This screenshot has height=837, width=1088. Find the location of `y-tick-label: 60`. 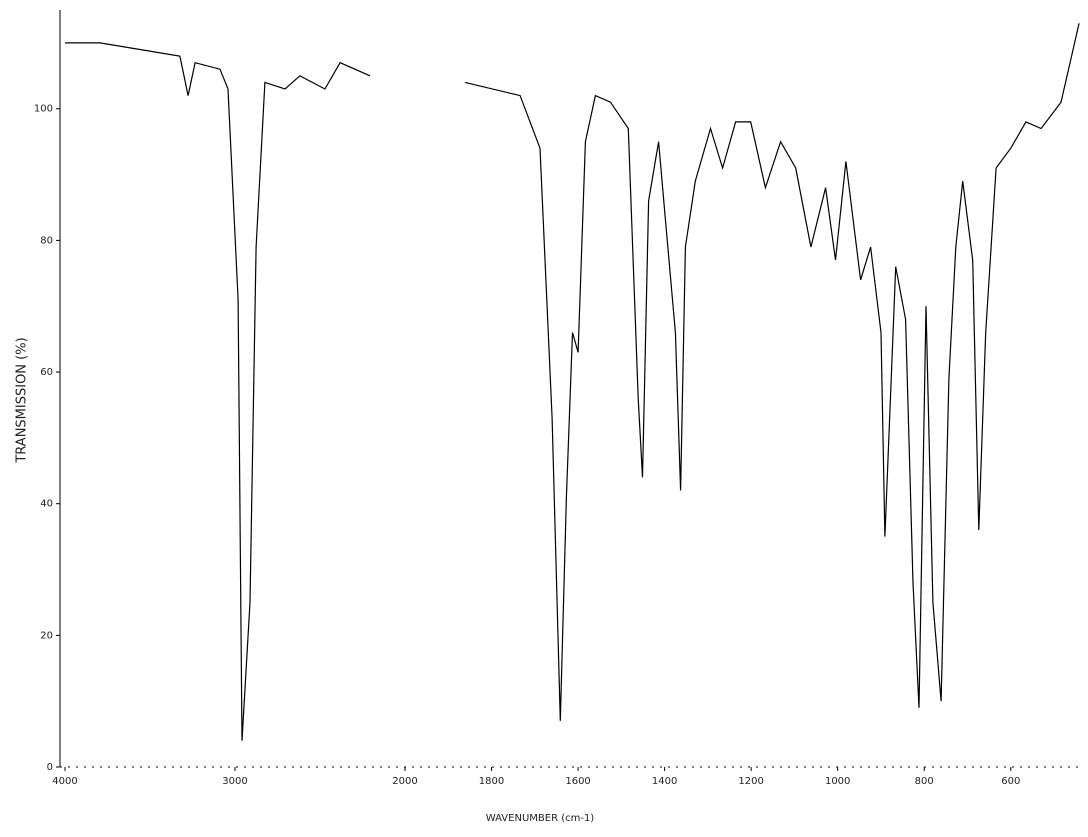

y-tick-label: 60 is located at coordinates (46, 372).